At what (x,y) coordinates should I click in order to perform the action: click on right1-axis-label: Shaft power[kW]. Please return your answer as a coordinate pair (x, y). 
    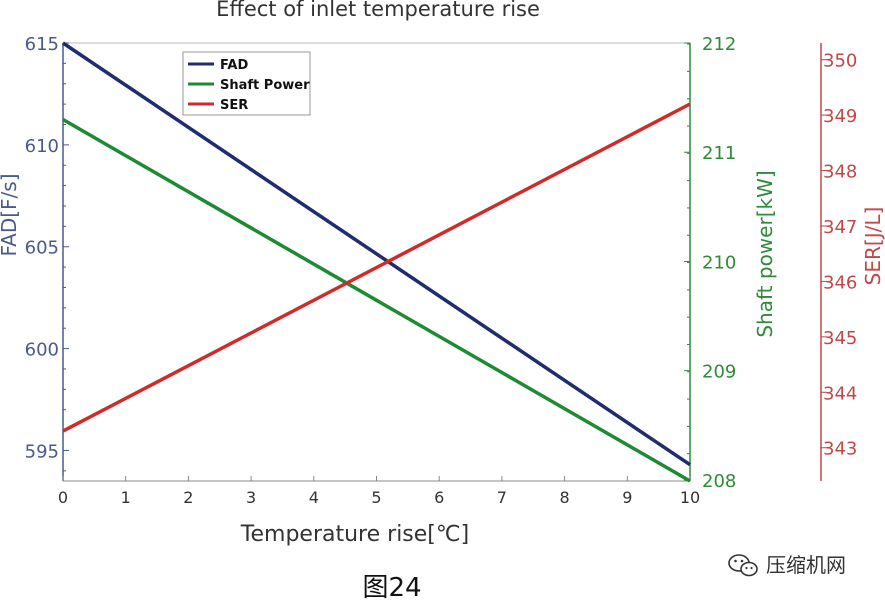
    Looking at the image, I should click on (765, 253).